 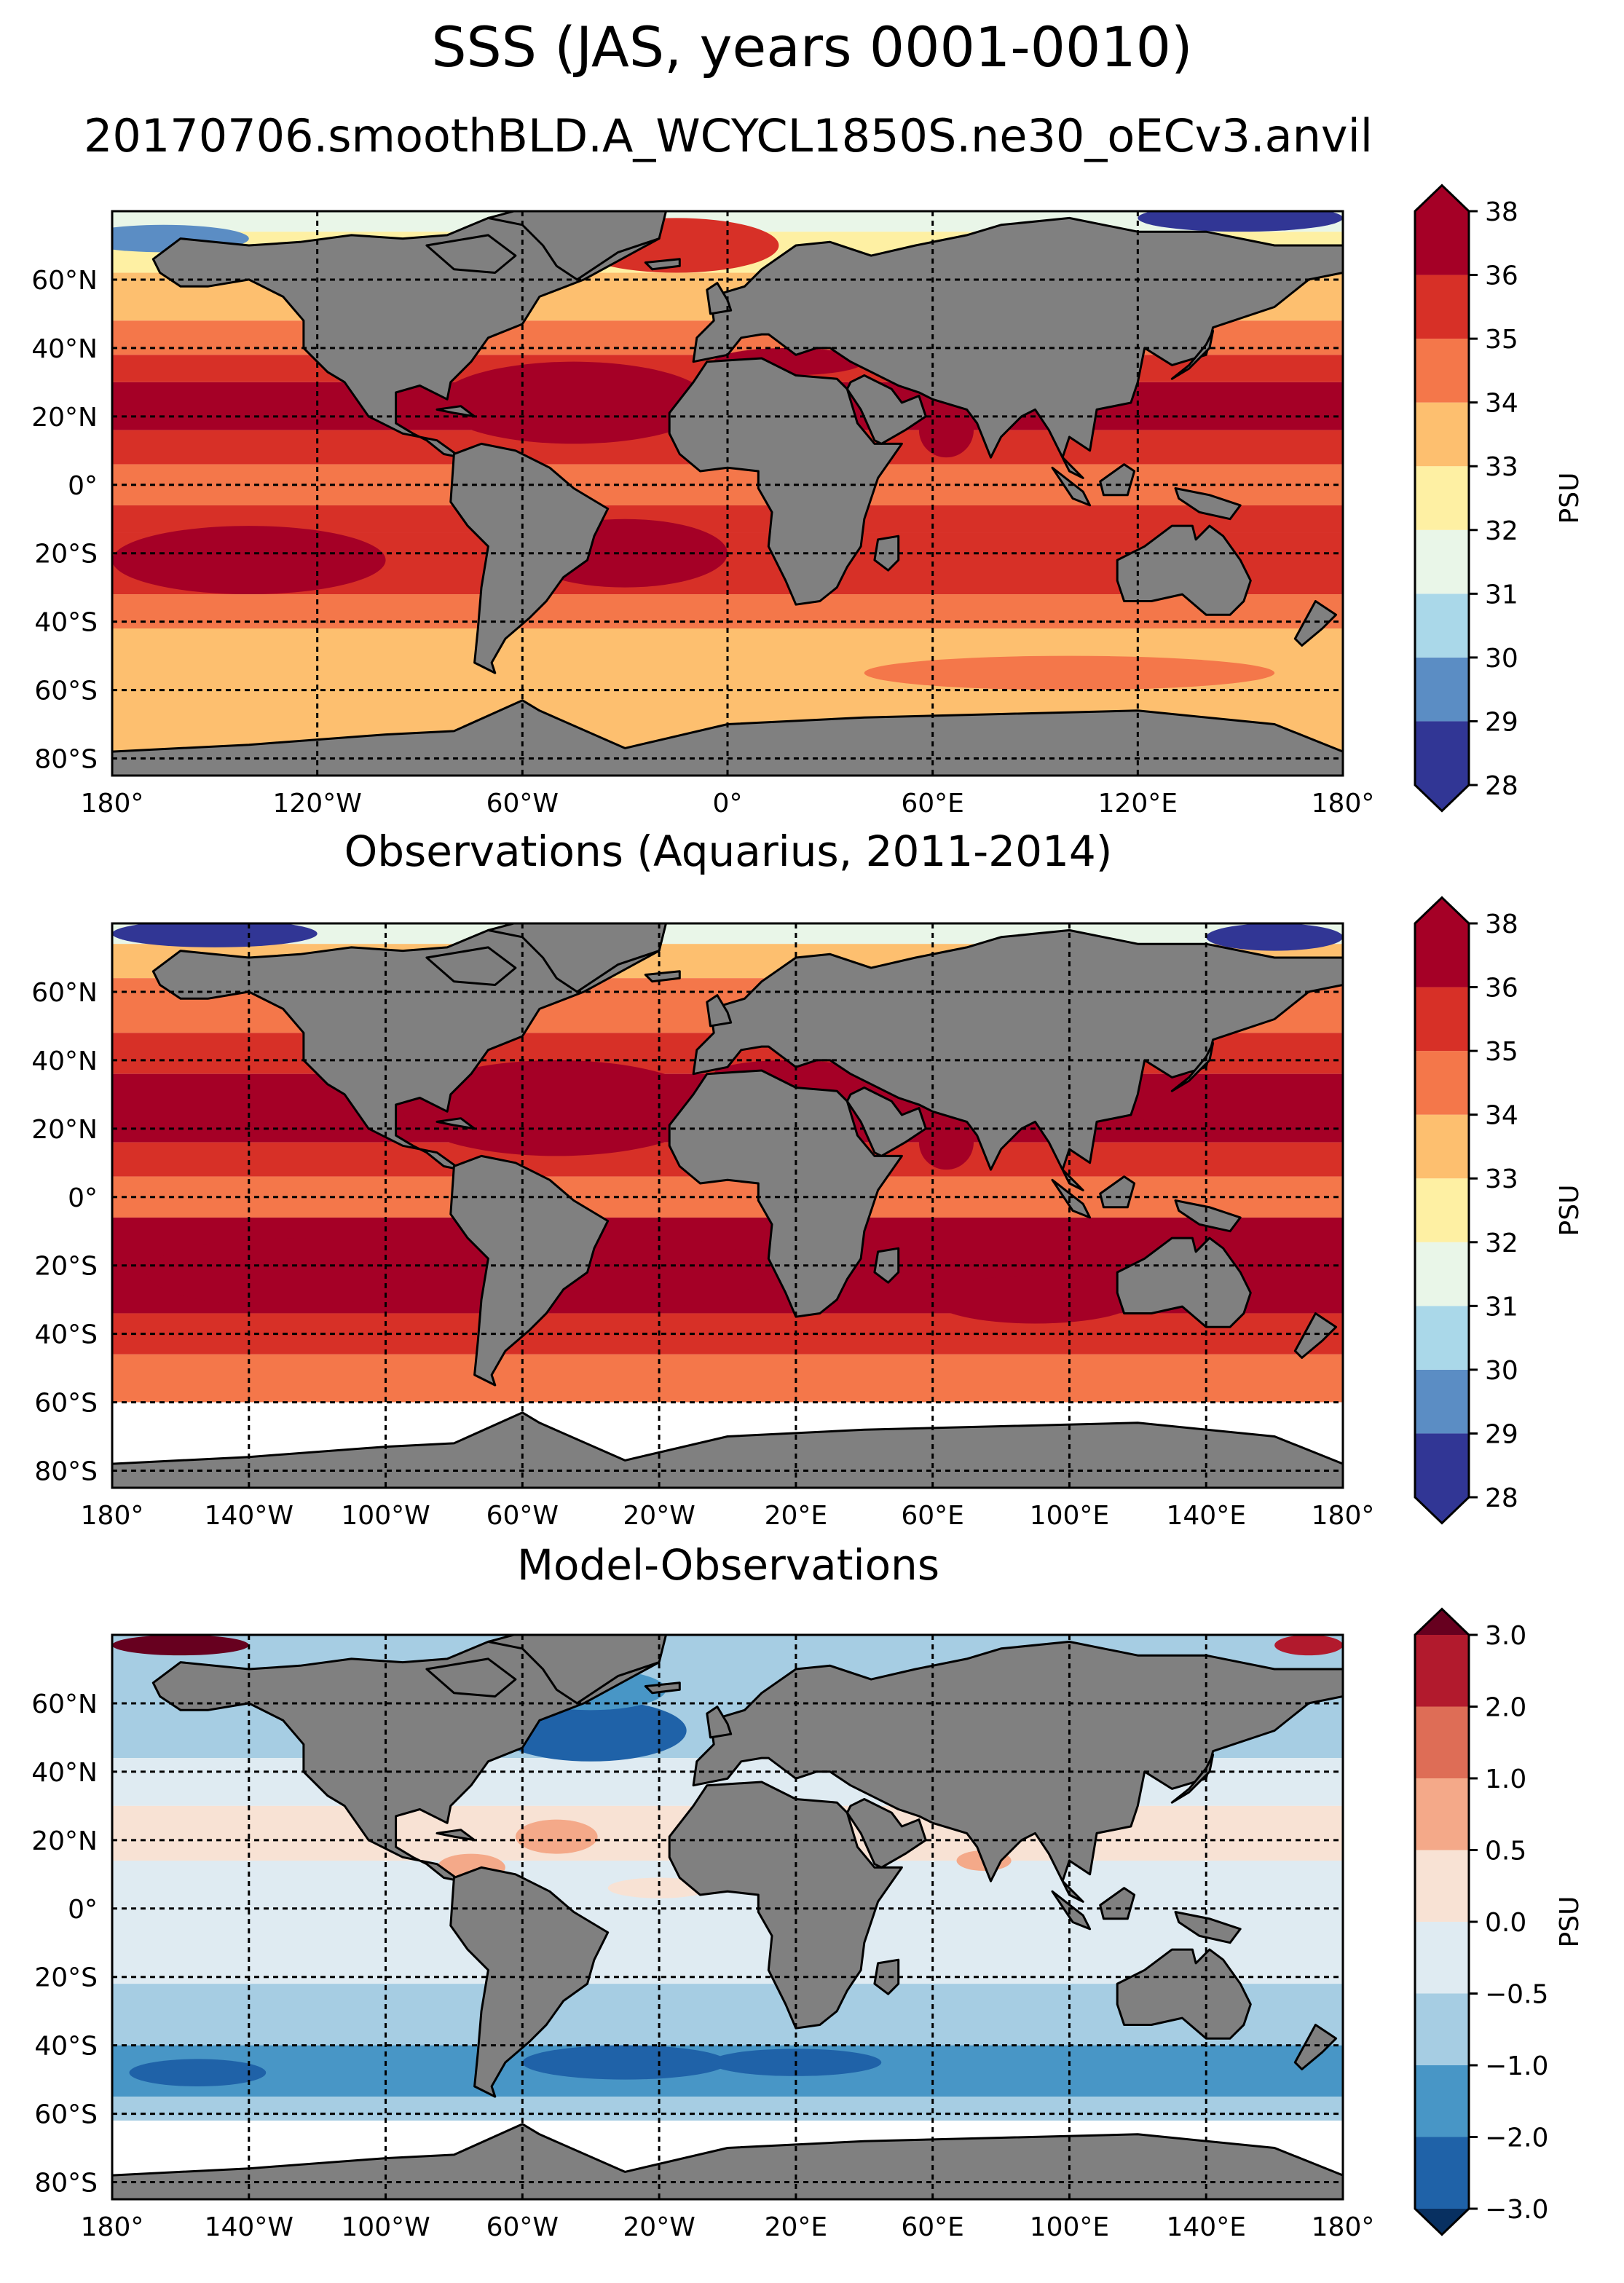 I want to click on land-uk, so click(x=719, y=1011).